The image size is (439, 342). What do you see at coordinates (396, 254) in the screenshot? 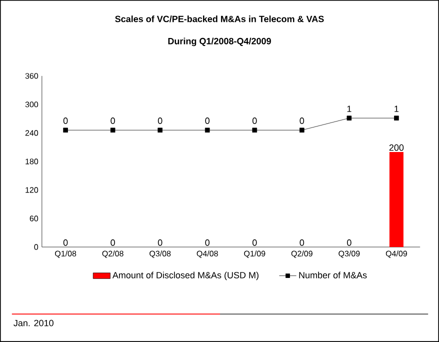
I see `x-tick-label: Q4/09` at bounding box center [396, 254].